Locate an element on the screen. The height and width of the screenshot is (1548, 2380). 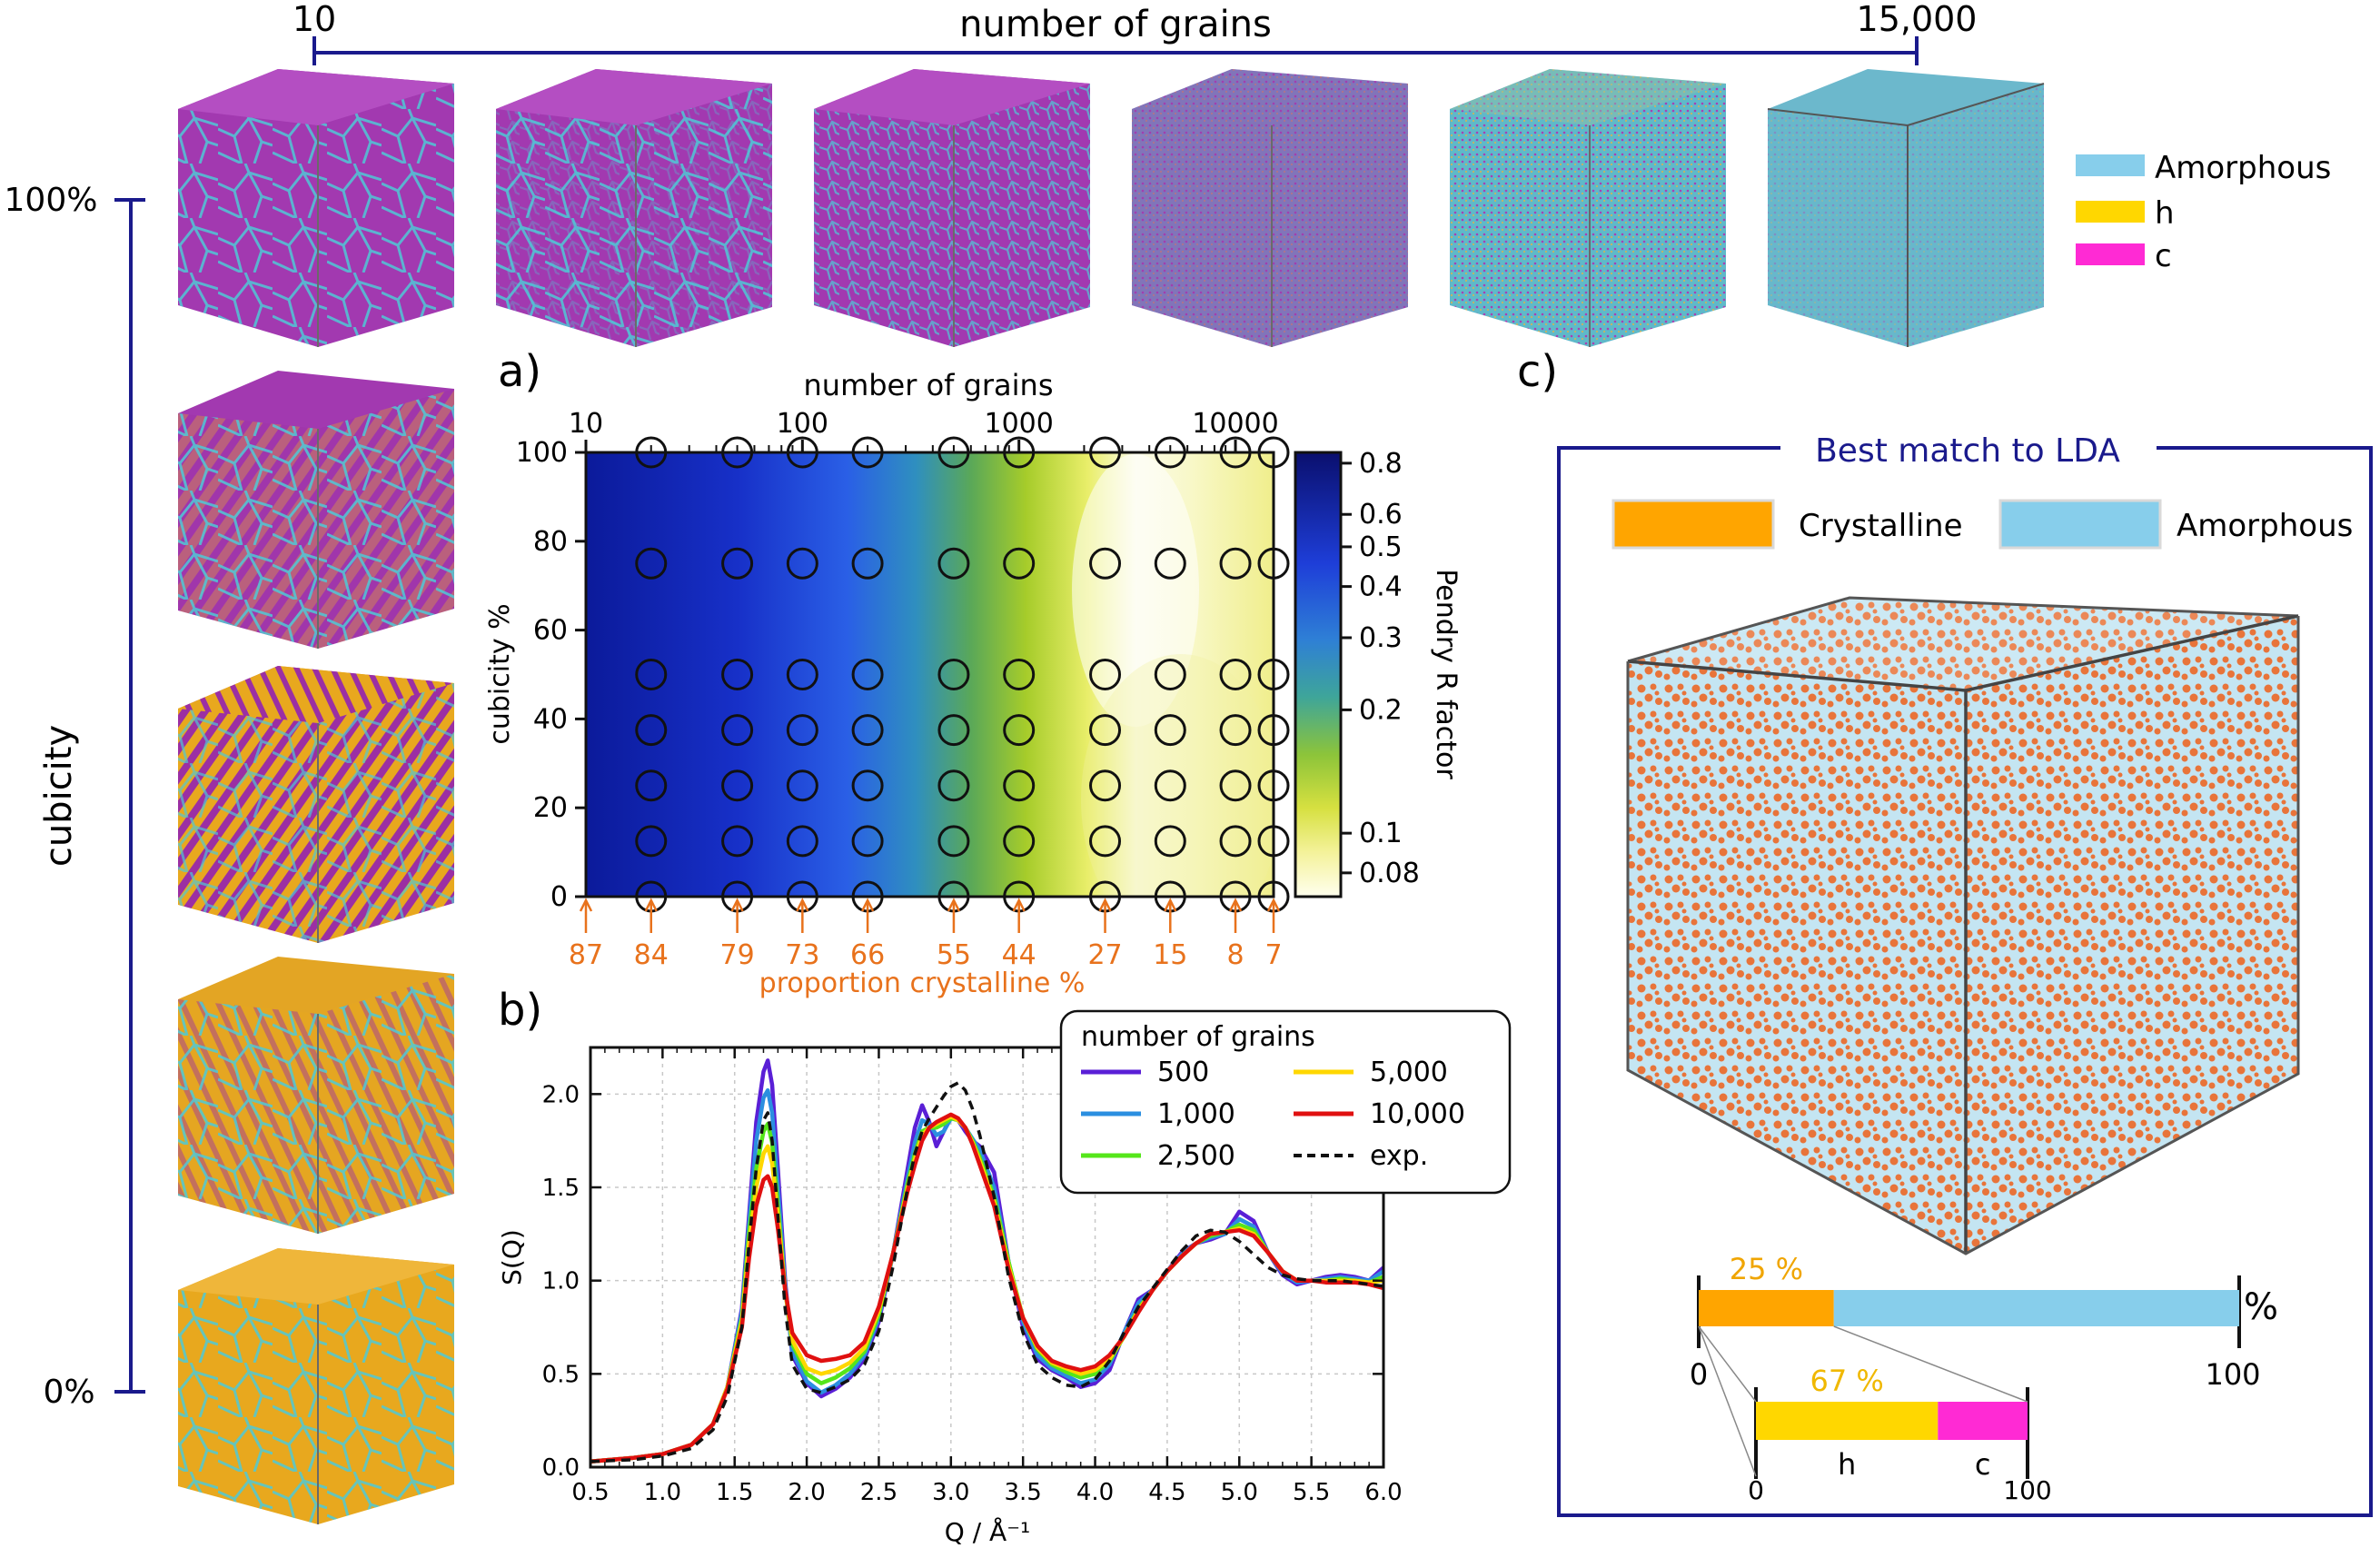
top-axis: 10 number of grains 15,000 is located at coordinates (1135, 32).